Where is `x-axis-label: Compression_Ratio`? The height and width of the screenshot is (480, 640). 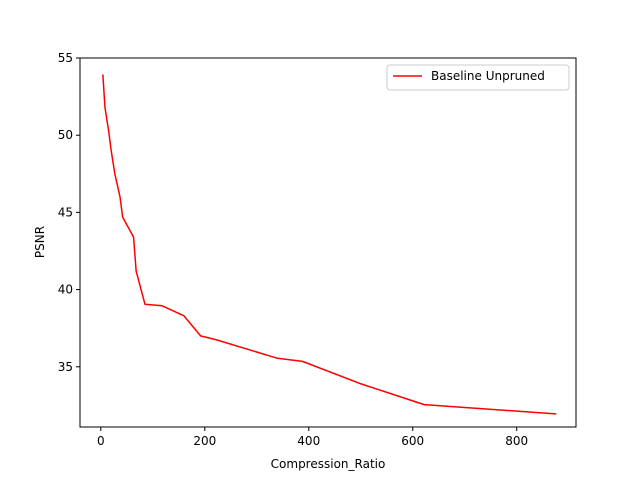 x-axis-label: Compression_Ratio is located at coordinates (328, 464).